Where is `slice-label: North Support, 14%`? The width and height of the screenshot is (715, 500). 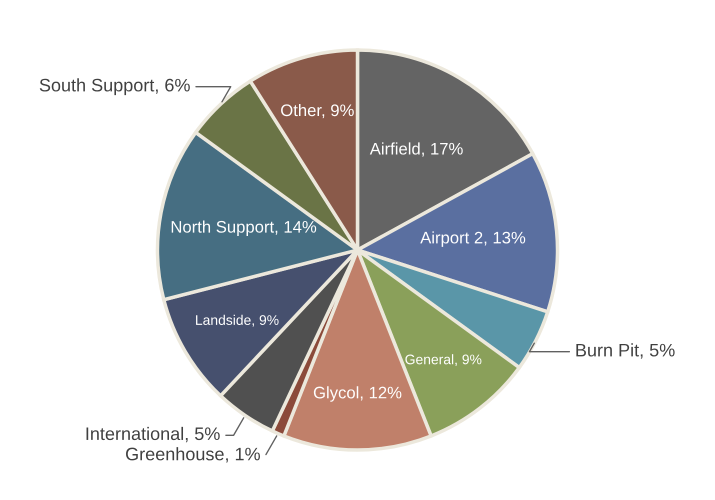
slice-label: North Support, 14% is located at coordinates (244, 228).